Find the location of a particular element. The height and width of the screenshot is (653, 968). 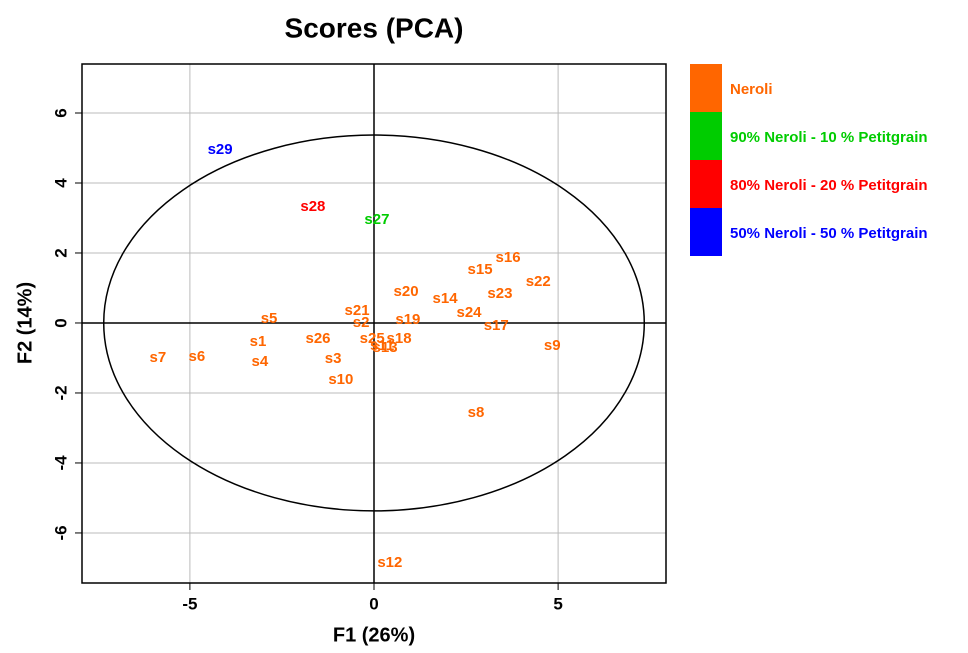

point-label: s13 is located at coordinates (385, 347).